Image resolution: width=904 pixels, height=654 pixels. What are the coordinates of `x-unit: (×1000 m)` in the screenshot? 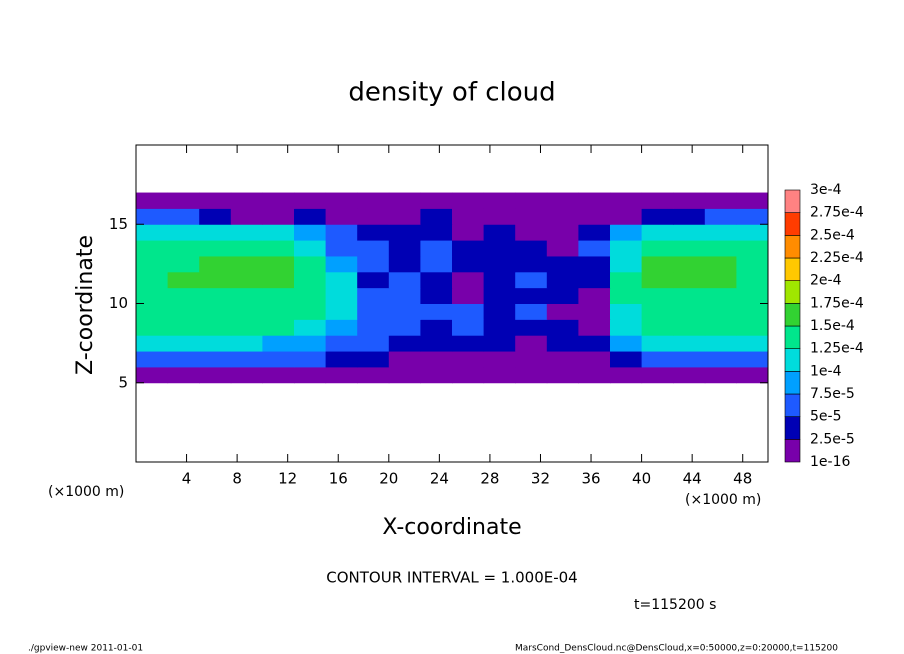 It's located at (723, 500).